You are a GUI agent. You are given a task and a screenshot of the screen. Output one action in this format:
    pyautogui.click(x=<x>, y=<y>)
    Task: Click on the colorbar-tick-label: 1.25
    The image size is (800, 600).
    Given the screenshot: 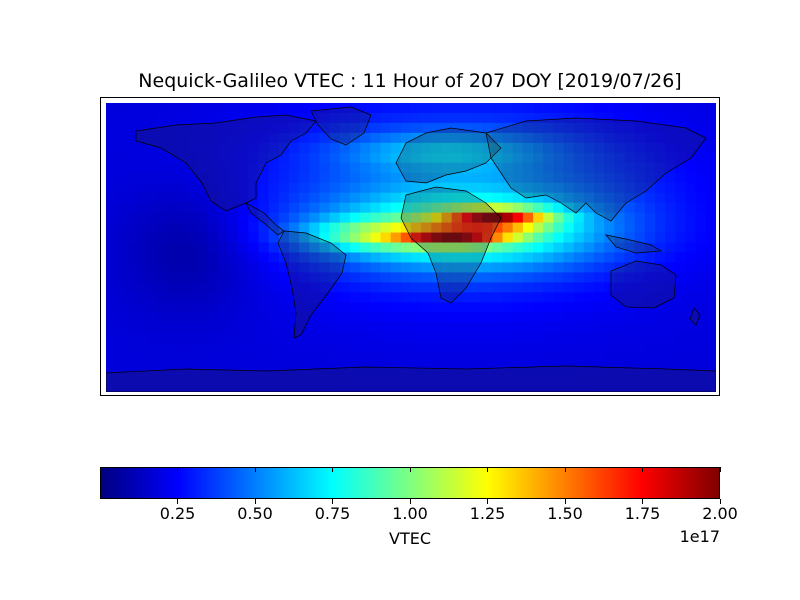 What is the action you would take?
    pyautogui.click(x=487, y=513)
    